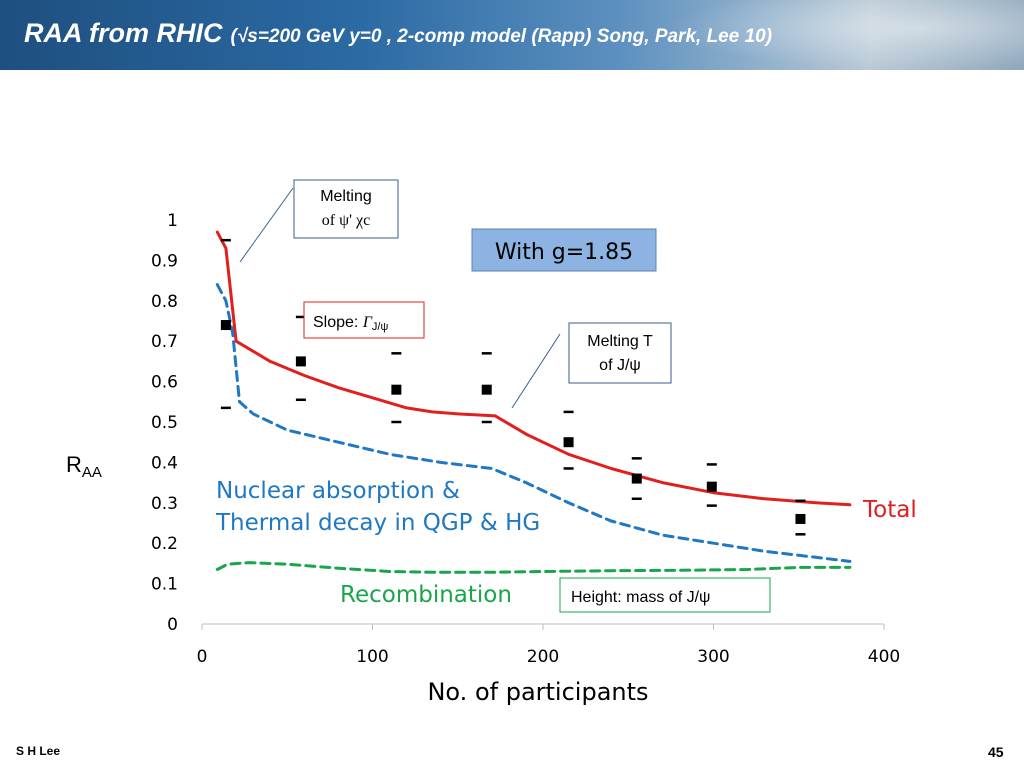 This screenshot has width=1024, height=768. I want to click on melting-psi-leader, so click(266, 225).